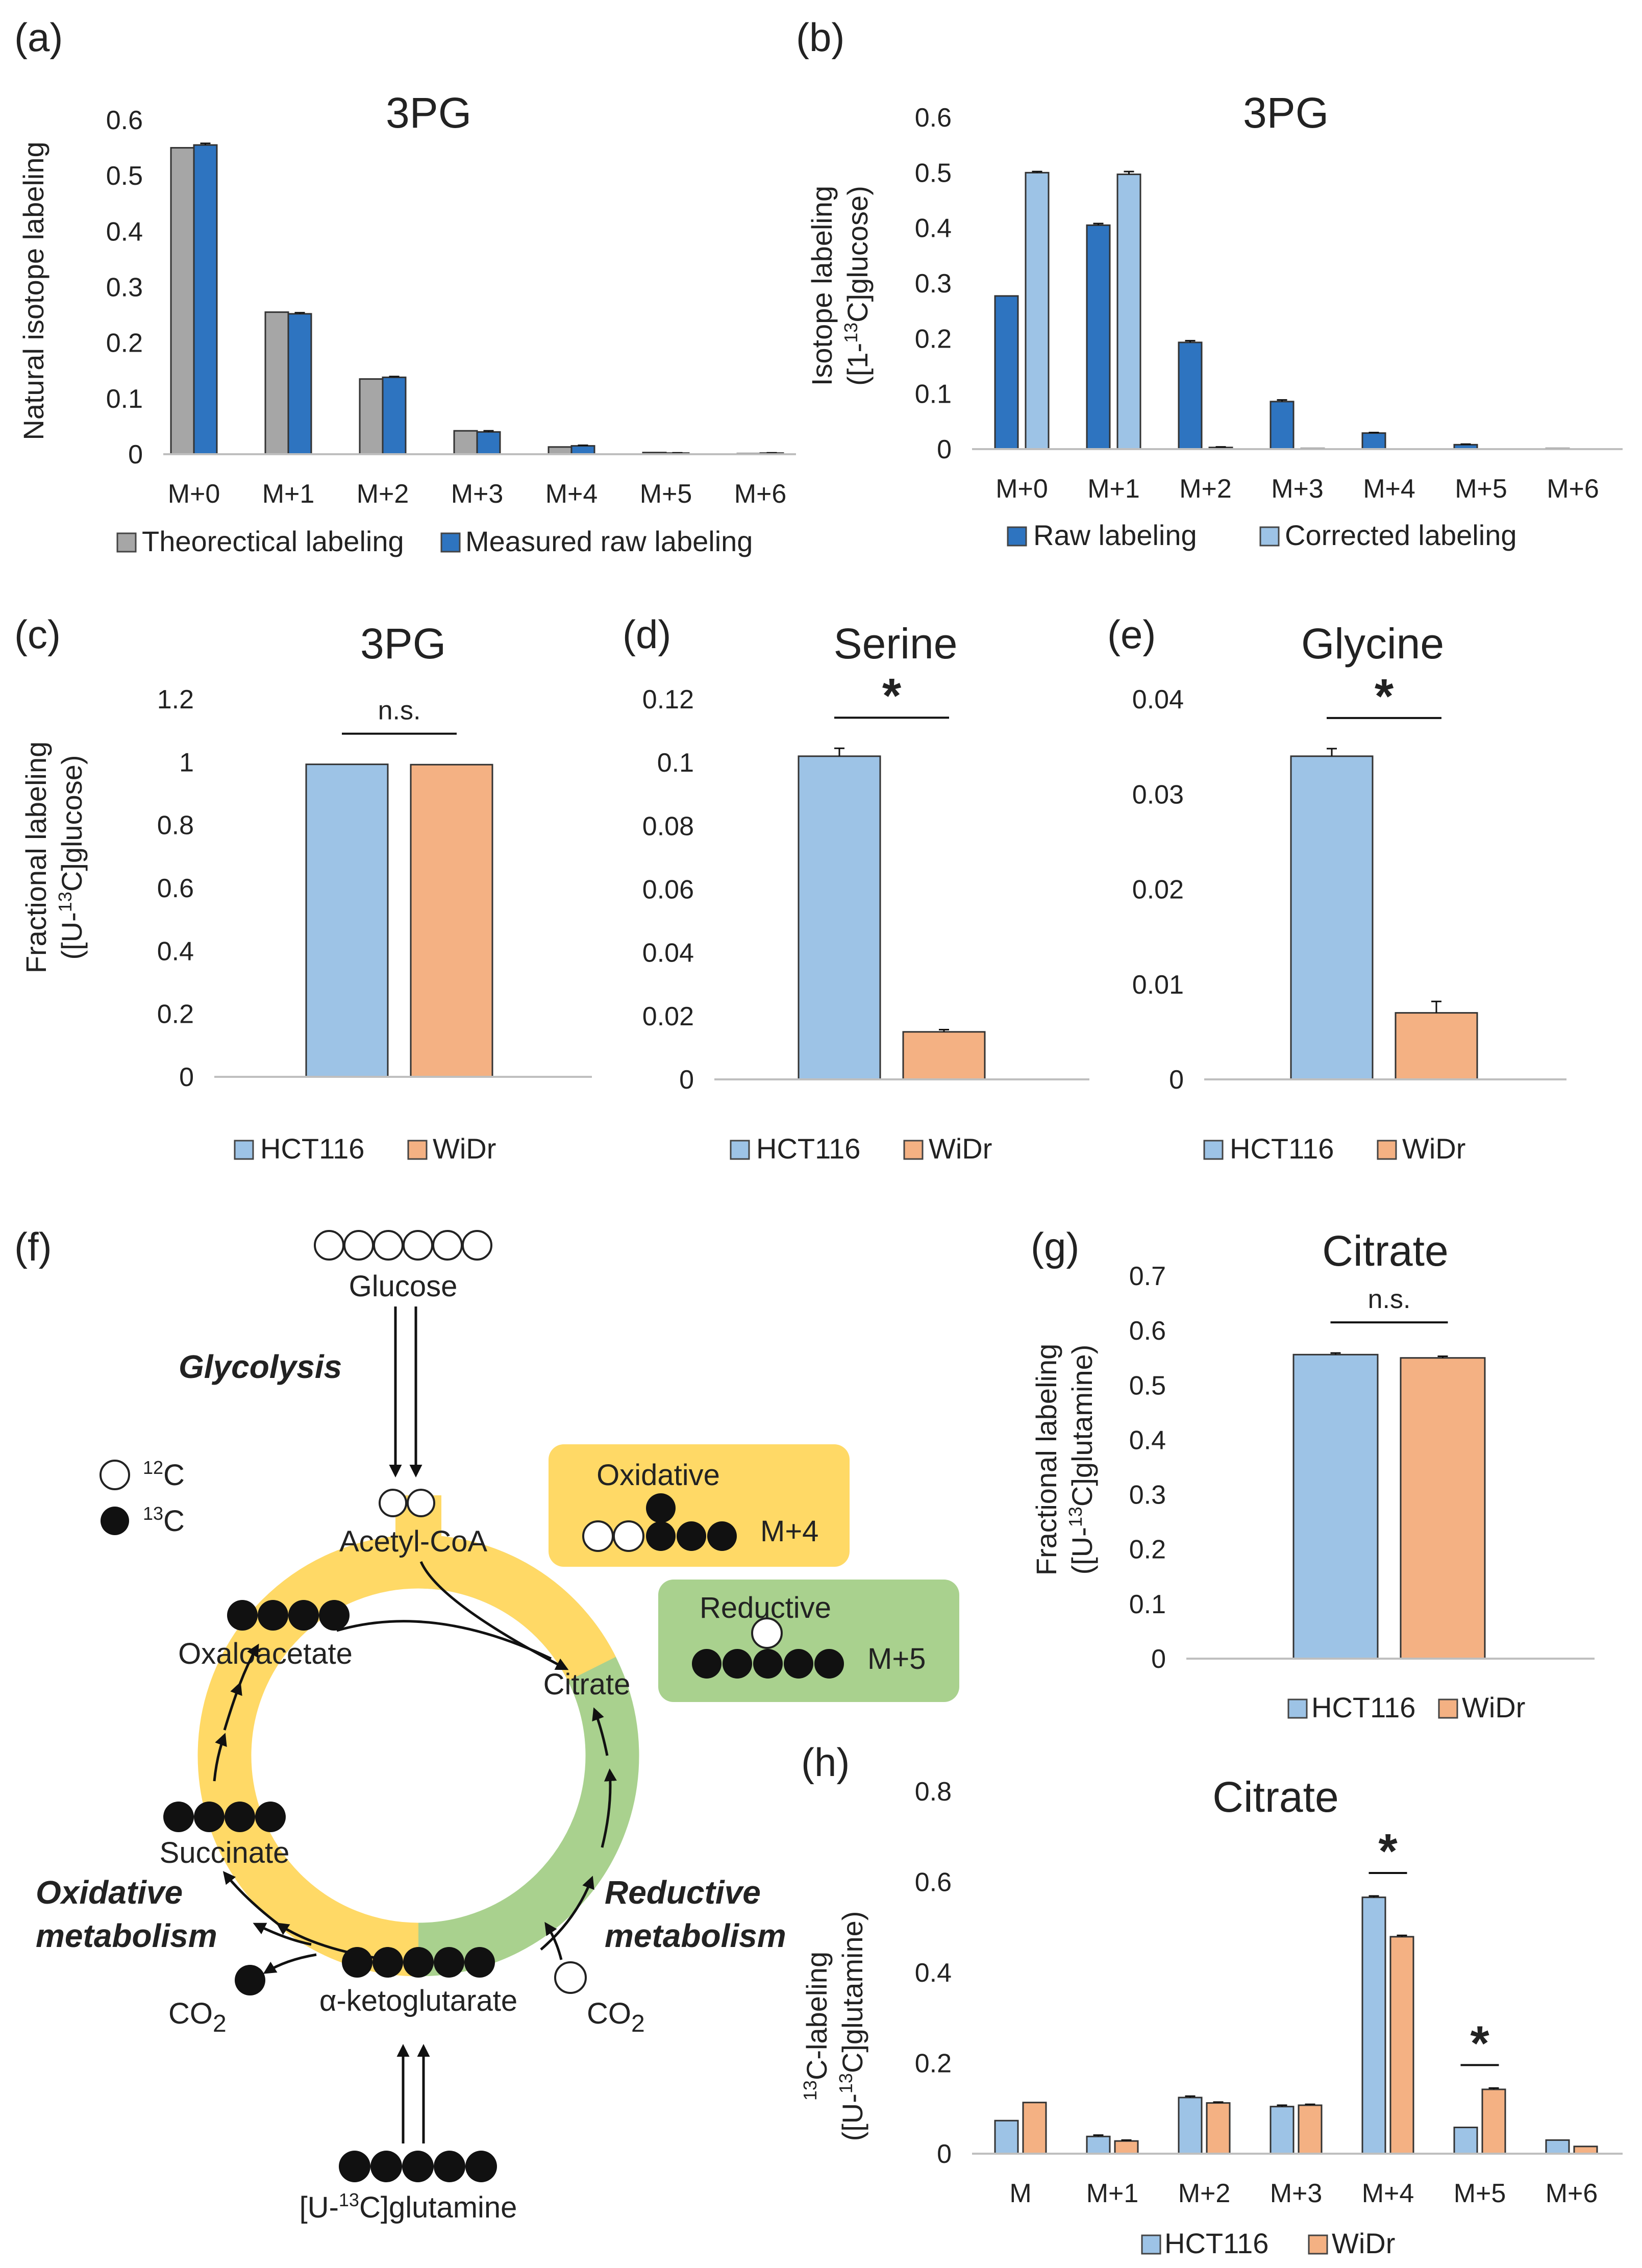 This screenshot has width=1642, height=2268. What do you see at coordinates (658, 1475) in the screenshot?
I see `oxidative-box-title: Oxidative` at bounding box center [658, 1475].